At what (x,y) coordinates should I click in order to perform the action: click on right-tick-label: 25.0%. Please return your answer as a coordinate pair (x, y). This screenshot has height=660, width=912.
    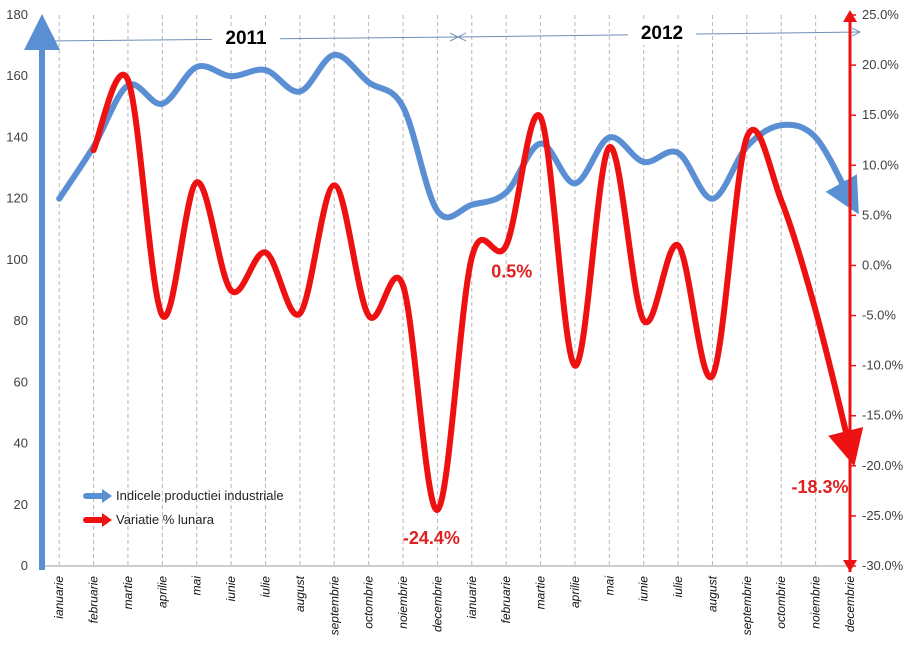
    Looking at the image, I should click on (880, 14).